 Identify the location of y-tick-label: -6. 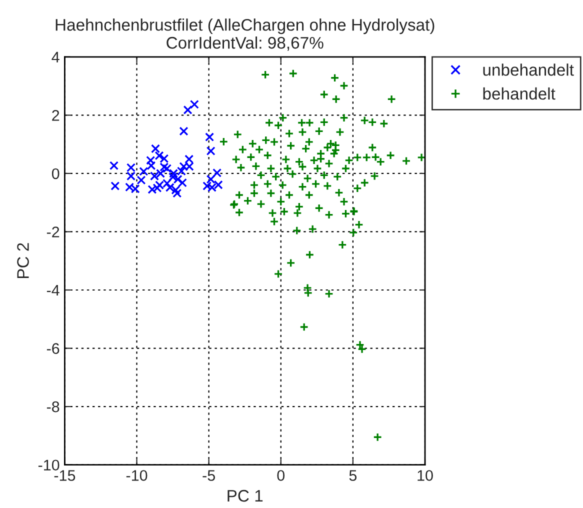
(53, 348).